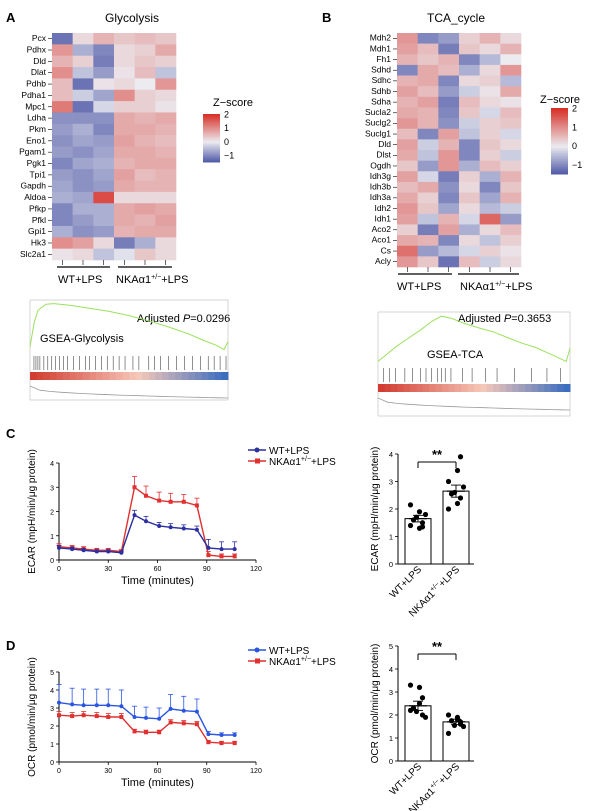 The width and height of the screenshot is (600, 811). What do you see at coordinates (384, 144) in the screenshot?
I see `heatmap-row-label: Dld` at bounding box center [384, 144].